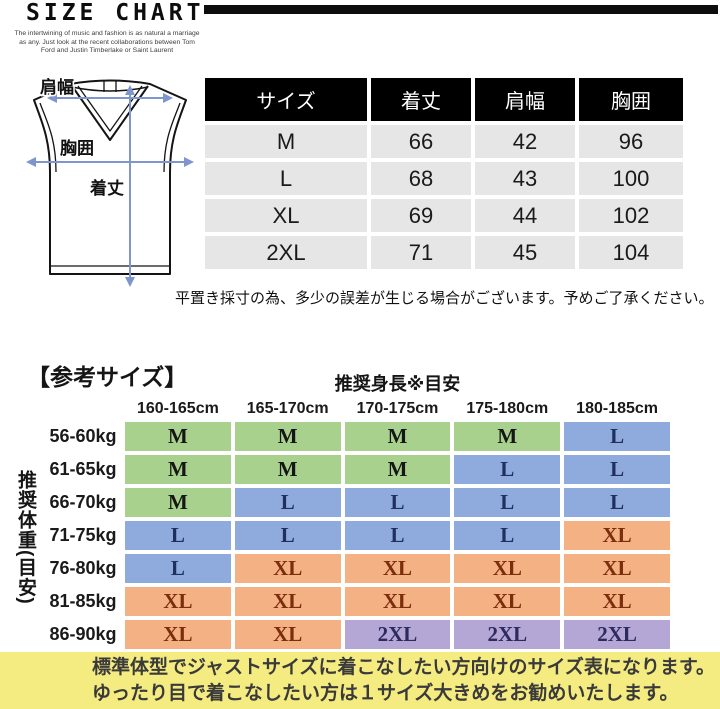 This screenshot has height=709, width=720. What do you see at coordinates (525, 215) in the screenshot?
I see `size-table-value-cell: 44` at bounding box center [525, 215].